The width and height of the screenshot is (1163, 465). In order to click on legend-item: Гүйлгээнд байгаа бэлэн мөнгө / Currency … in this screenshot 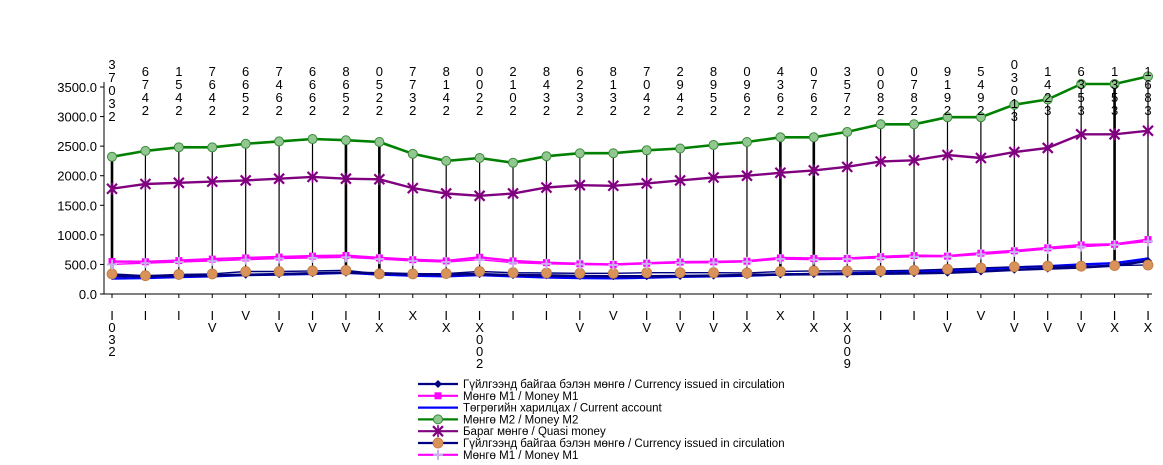, I will do `click(601, 385)`.